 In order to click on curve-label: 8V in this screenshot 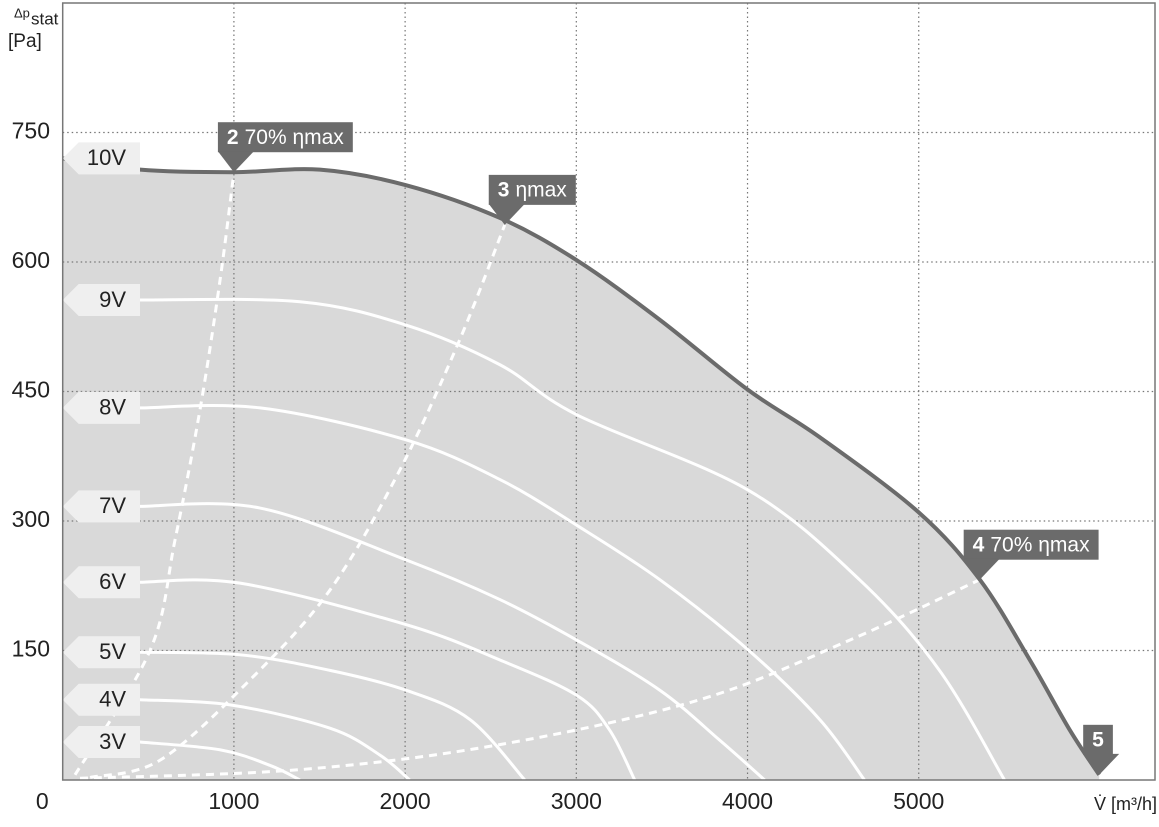, I will do `click(112, 407)`.